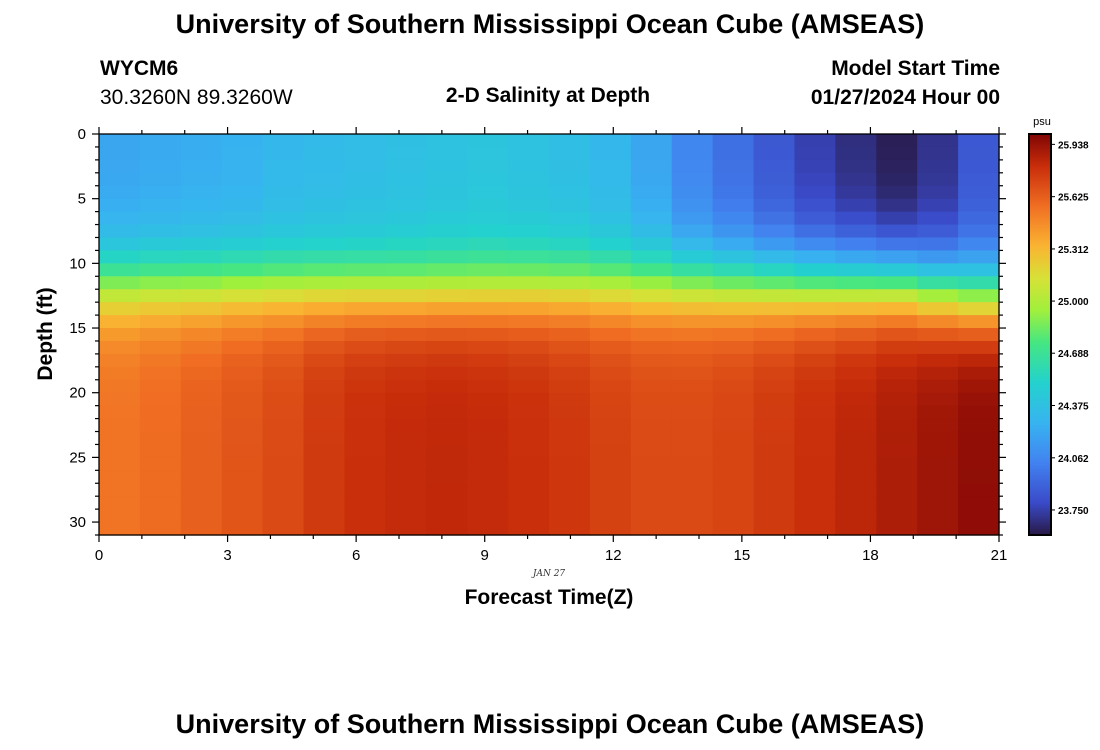 Image resolution: width=1100 pixels, height=750 pixels. What do you see at coordinates (45, 333) in the screenshot?
I see `y-axis-label: Depth (ft)` at bounding box center [45, 333].